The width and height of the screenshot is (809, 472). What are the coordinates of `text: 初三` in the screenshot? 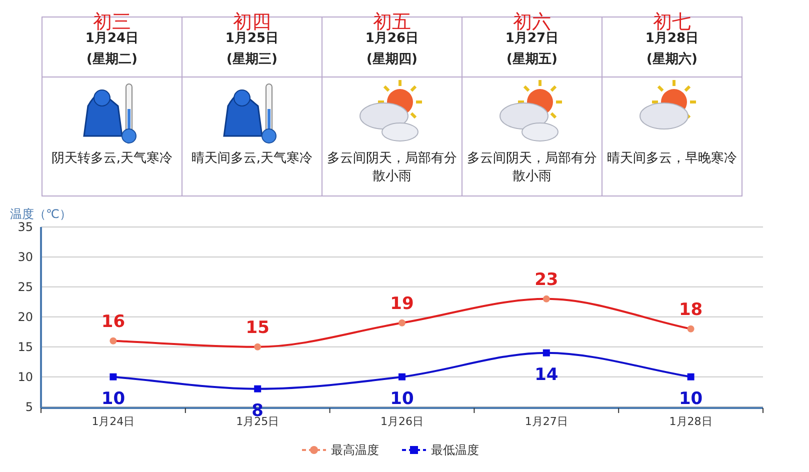 It's located at (112, 22).